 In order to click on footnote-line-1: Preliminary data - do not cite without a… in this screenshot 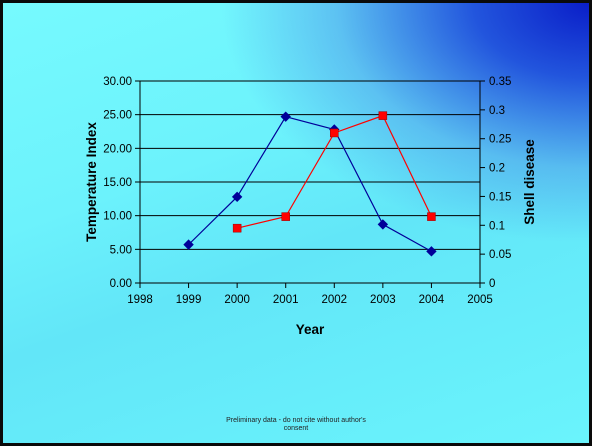, I will do `click(296, 420)`.